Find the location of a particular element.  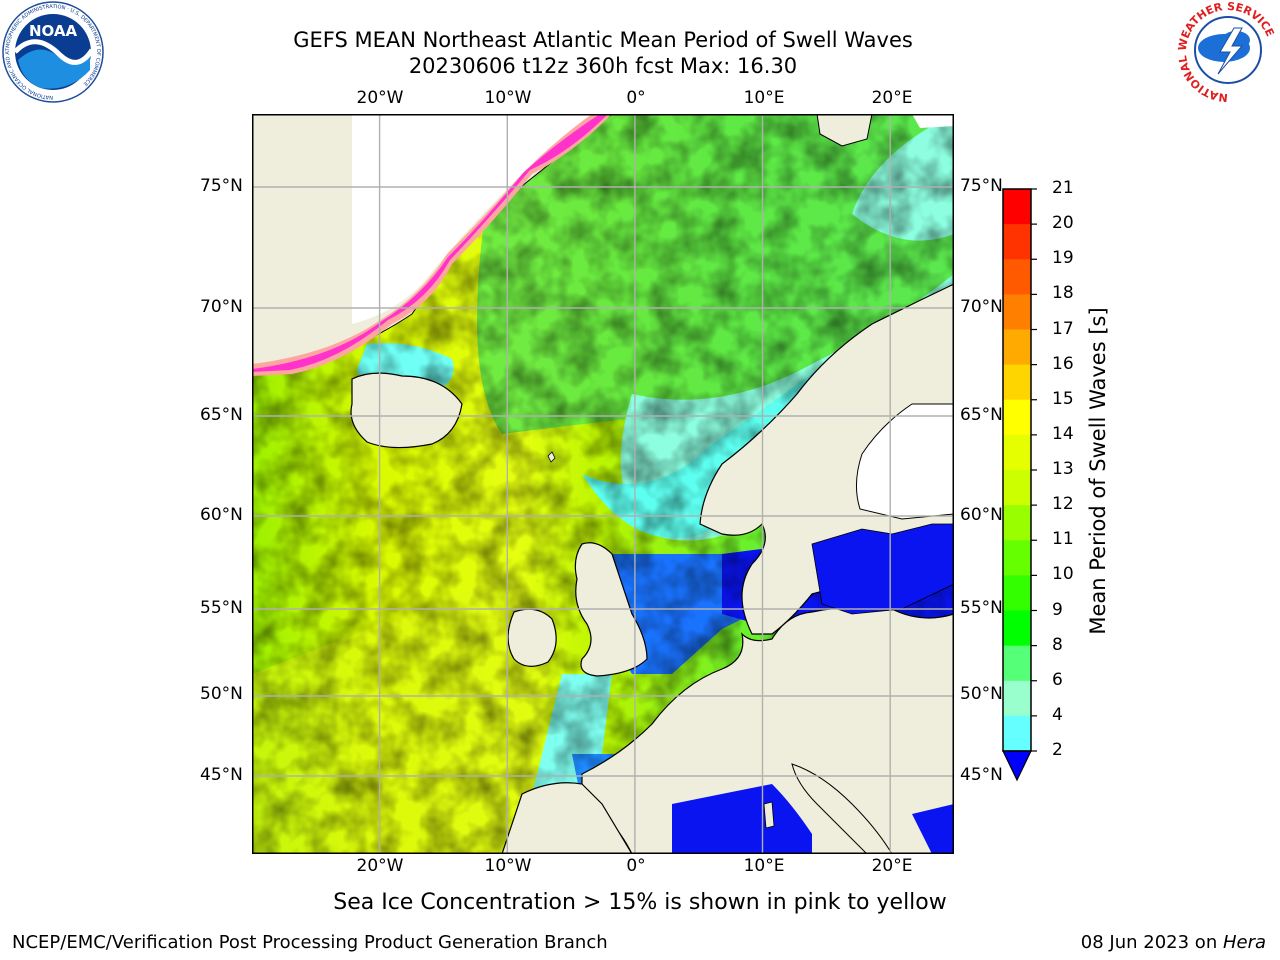

colorbar-tick-label: 12 is located at coordinates (1063, 504).